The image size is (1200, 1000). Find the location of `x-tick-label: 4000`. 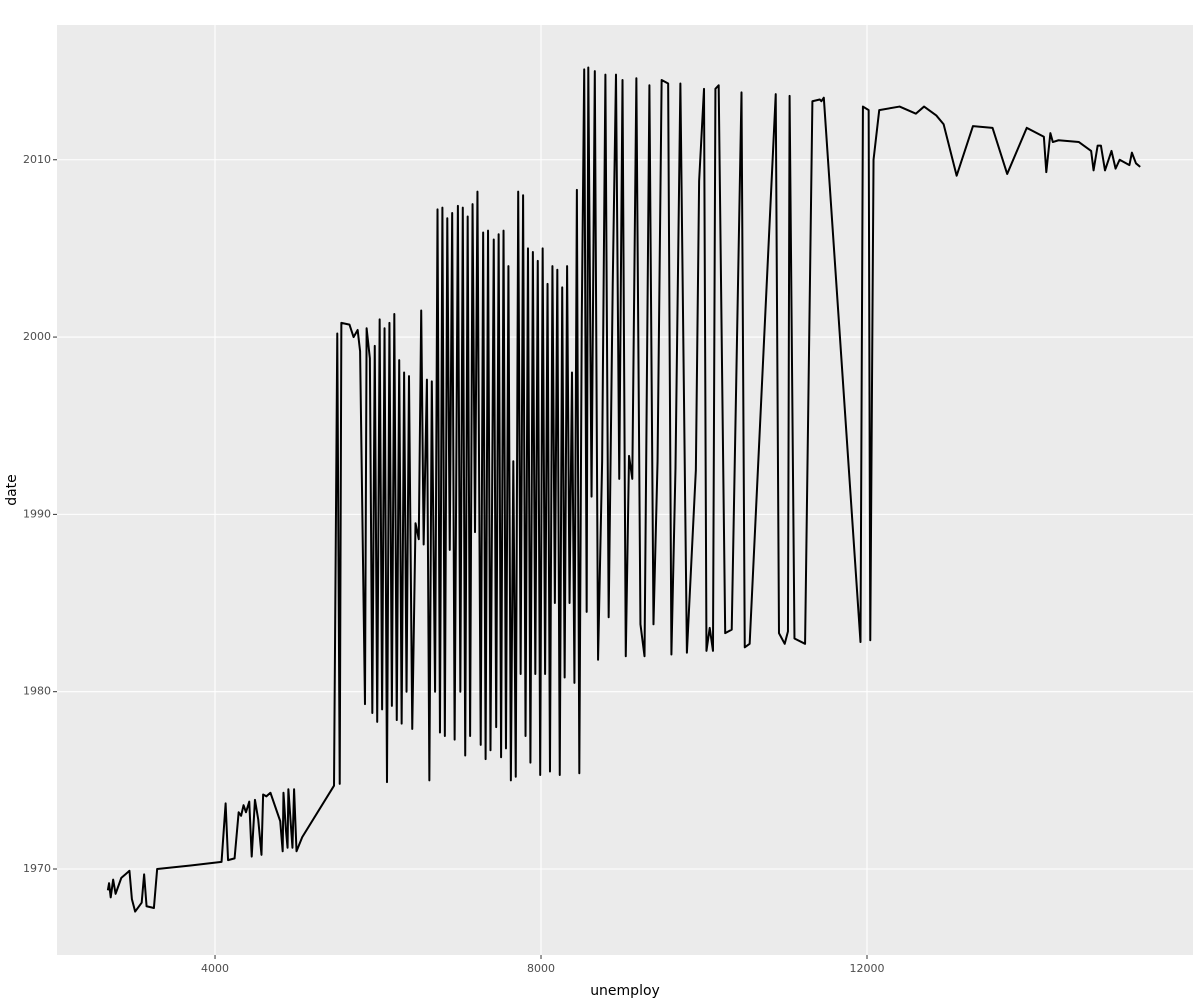

x-tick-label: 4000 is located at coordinates (215, 968).